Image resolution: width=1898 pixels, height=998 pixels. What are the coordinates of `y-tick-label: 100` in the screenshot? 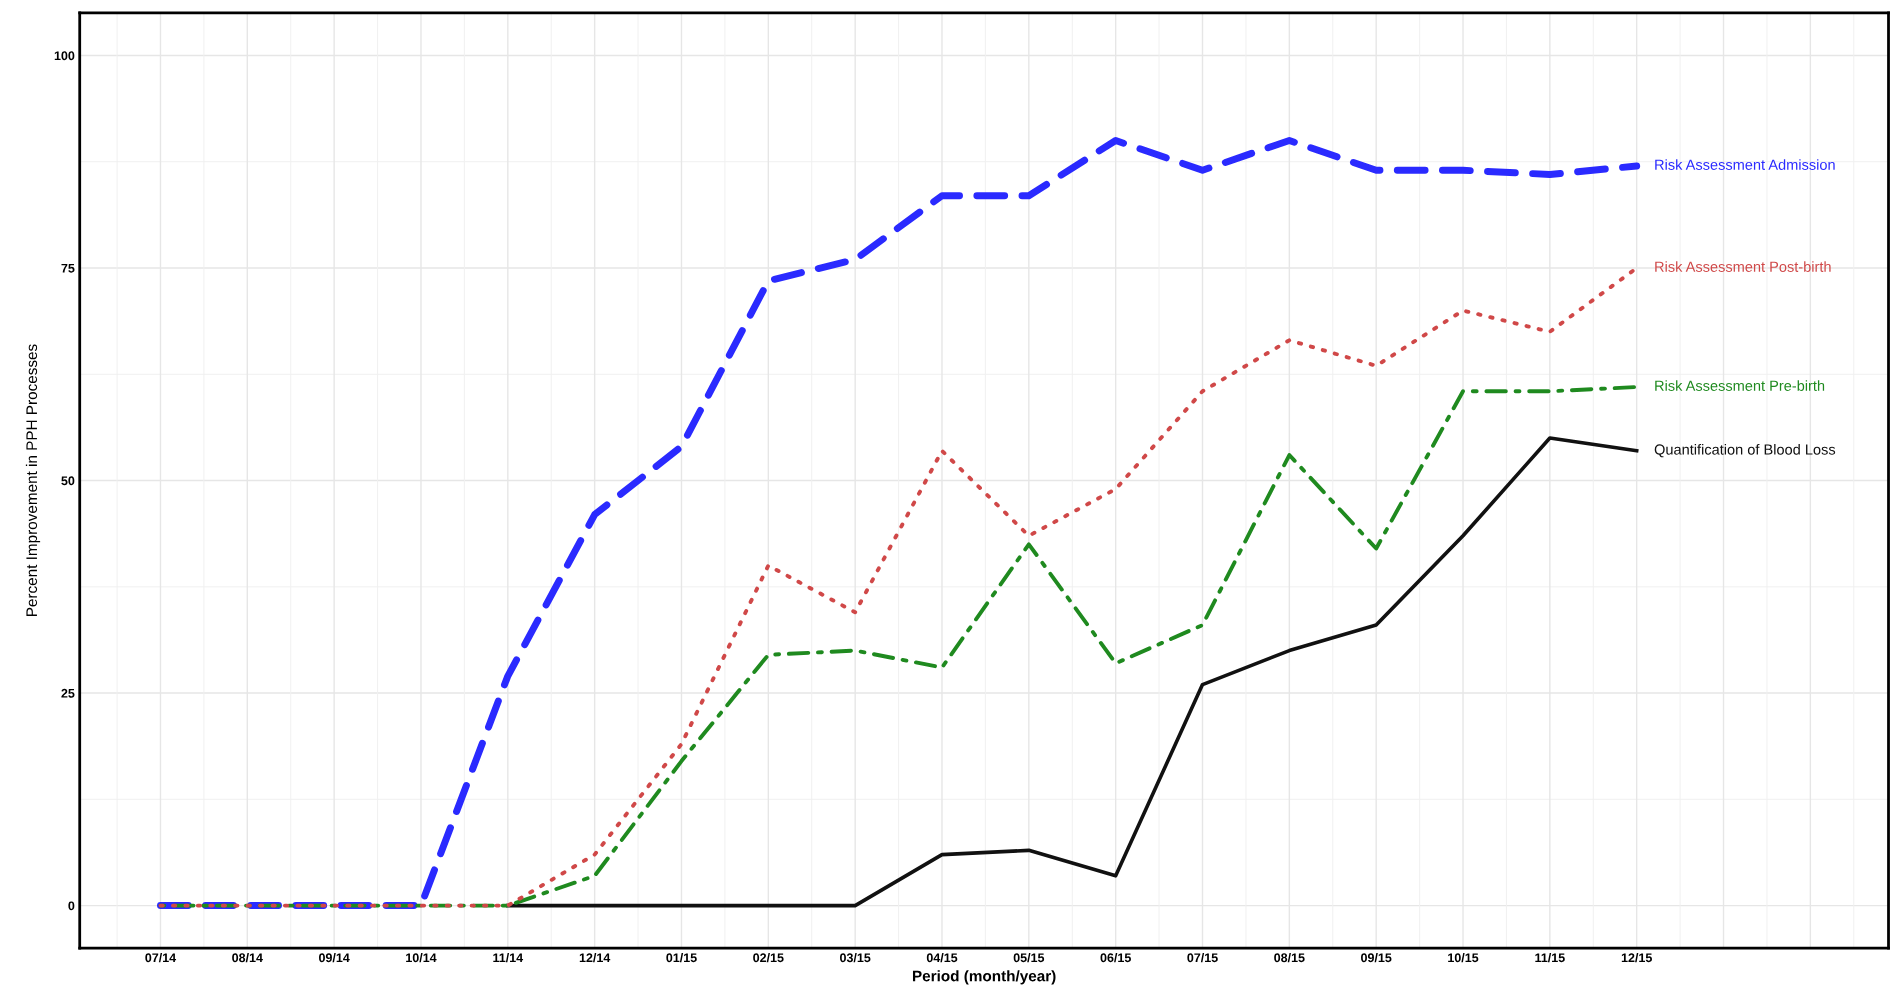 It's located at (64, 56).